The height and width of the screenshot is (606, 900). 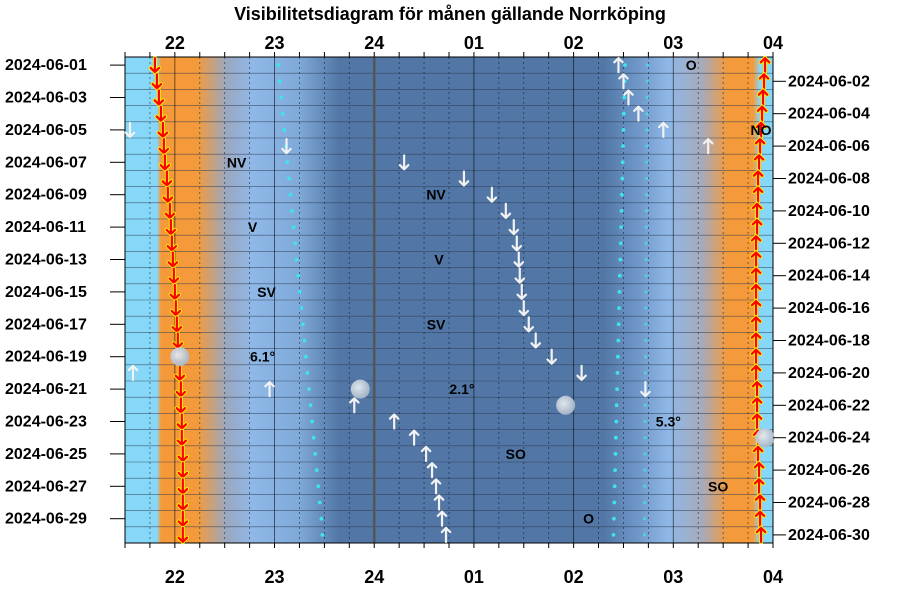 What do you see at coordinates (829, 179) in the screenshot?
I see `right-date-label: 2024-06-08` at bounding box center [829, 179].